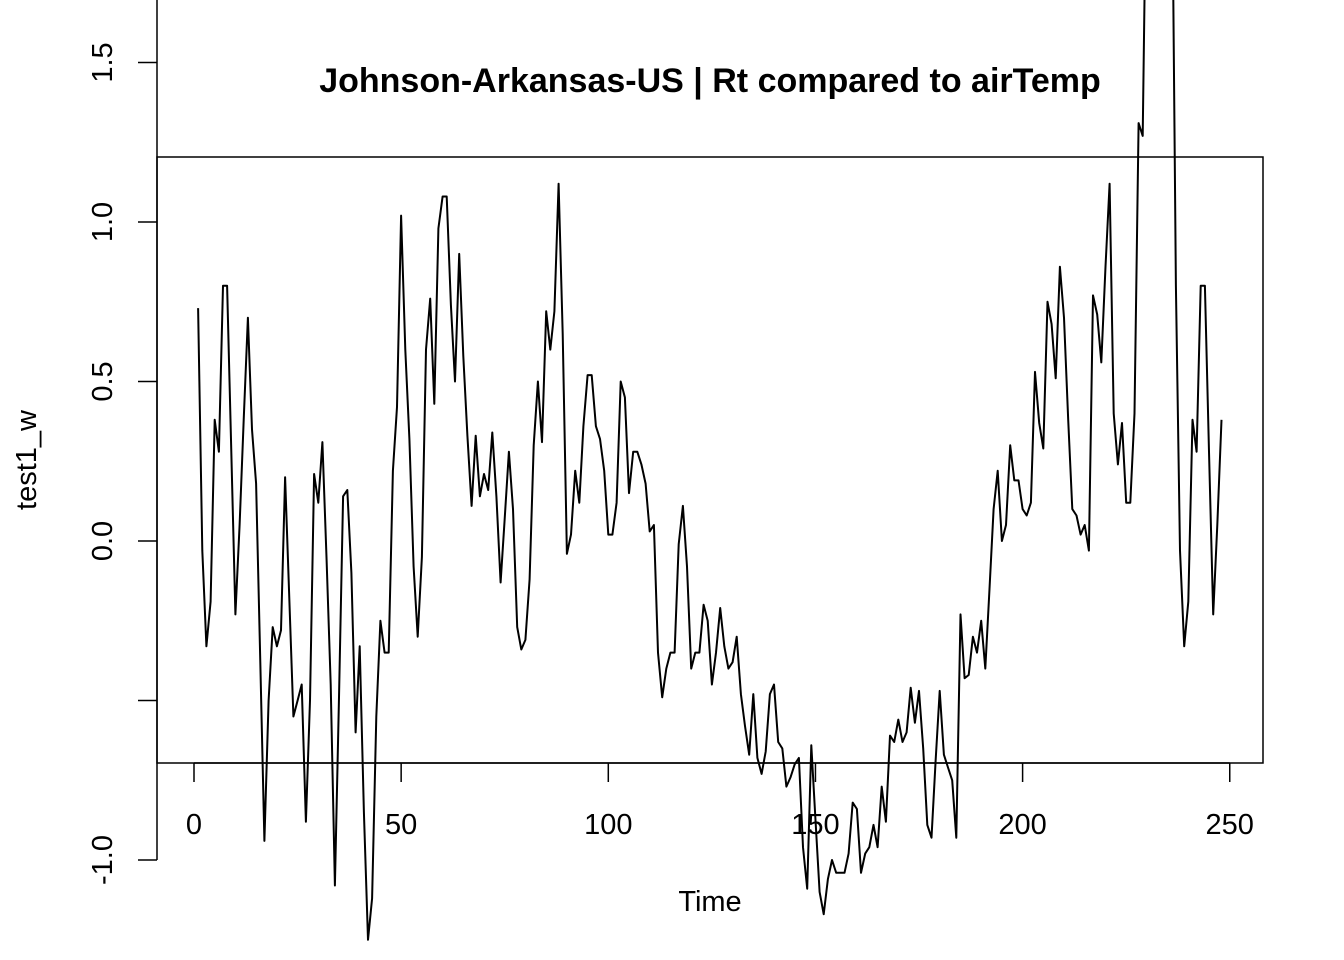 Image resolution: width=1344 pixels, height=960 pixels. What do you see at coordinates (122, 442) in the screenshot?
I see `y-axis: -1.00.00.51.01.52.0` at bounding box center [122, 442].